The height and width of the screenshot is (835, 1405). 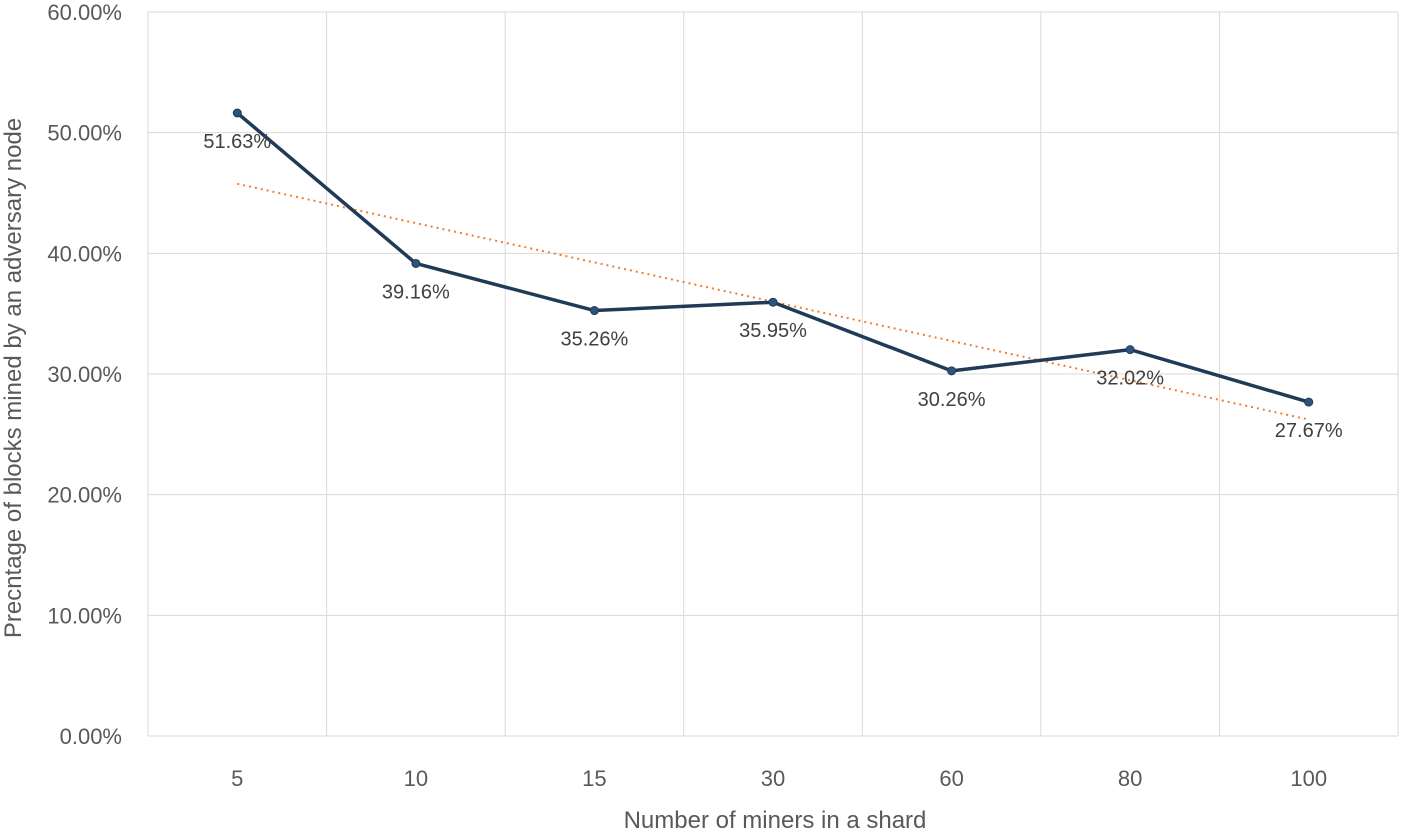 What do you see at coordinates (84, 133) in the screenshot?
I see `y-tick-label: 50.00%` at bounding box center [84, 133].